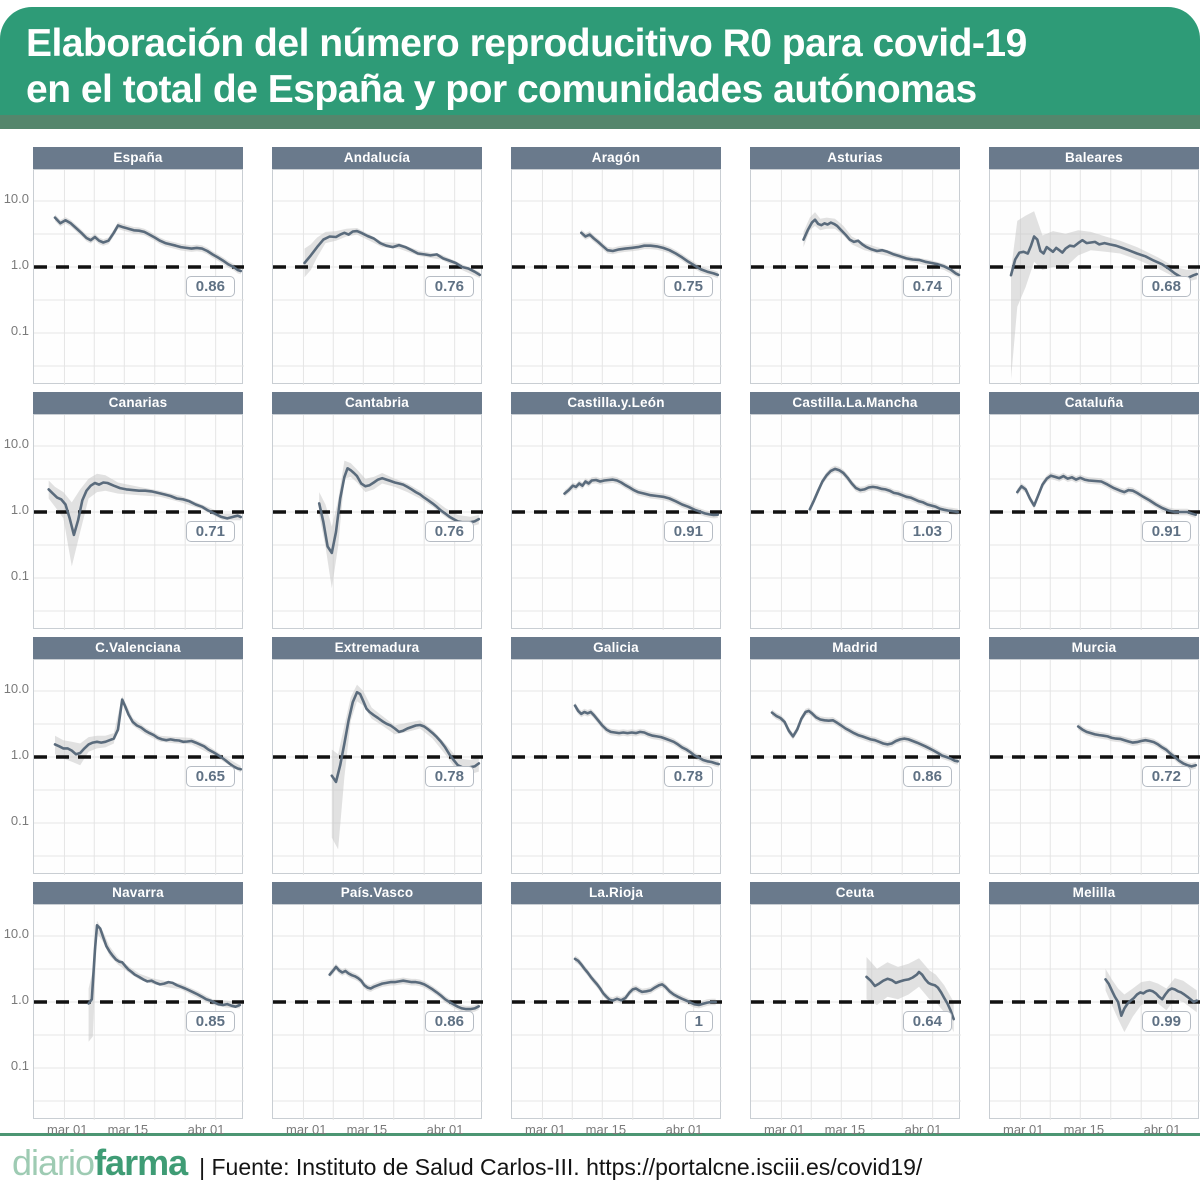 This screenshot has height=1199, width=1200. I want to click on panel-ceuta: Ceuta 0.64 mar 01 mar 15 abr 01, so click(855, 1009).